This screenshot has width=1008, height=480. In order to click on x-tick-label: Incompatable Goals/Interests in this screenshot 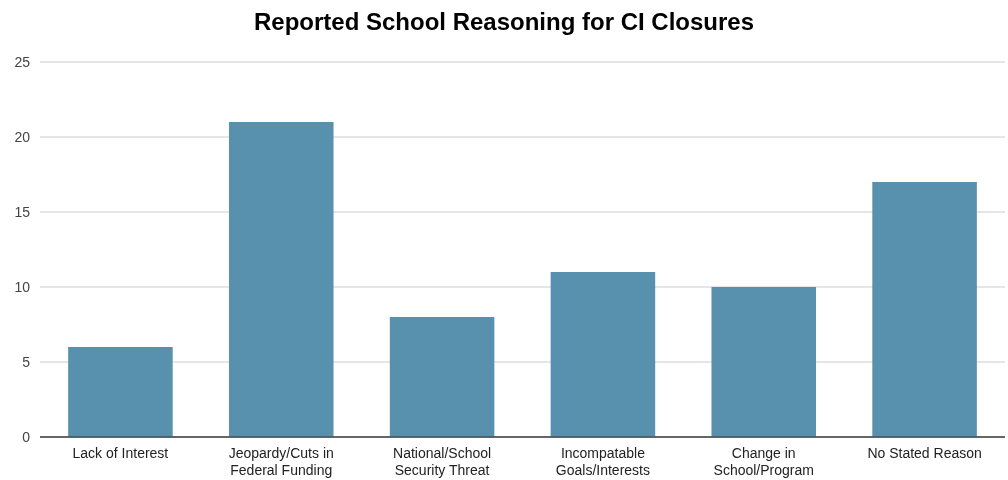, I will do `click(602, 461)`.